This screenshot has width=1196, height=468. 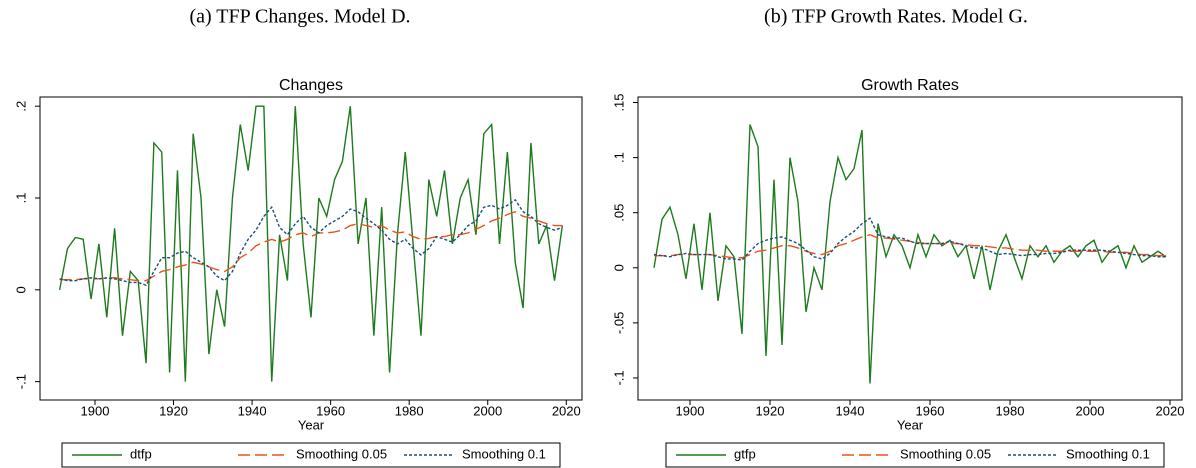 I want to click on y-tick-label: -.05, so click(x=618, y=323).